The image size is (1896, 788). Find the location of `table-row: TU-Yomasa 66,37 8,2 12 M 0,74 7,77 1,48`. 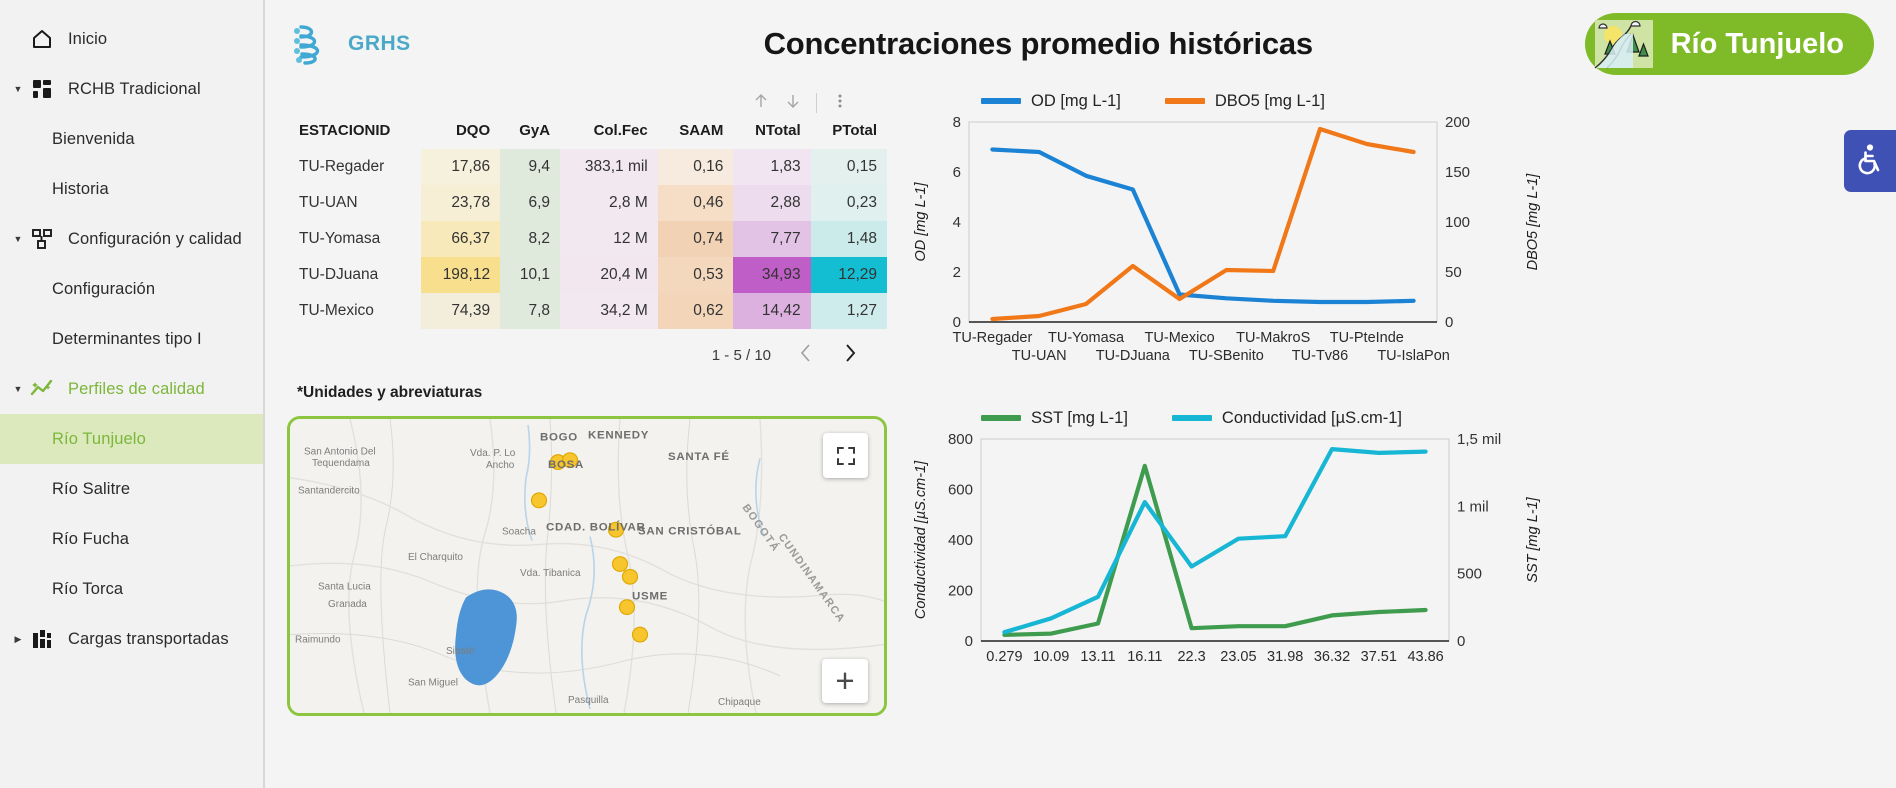

table-row: TU-Yomasa 66,37 8,2 12 M 0,74 7,77 1,48 is located at coordinates (587, 239).